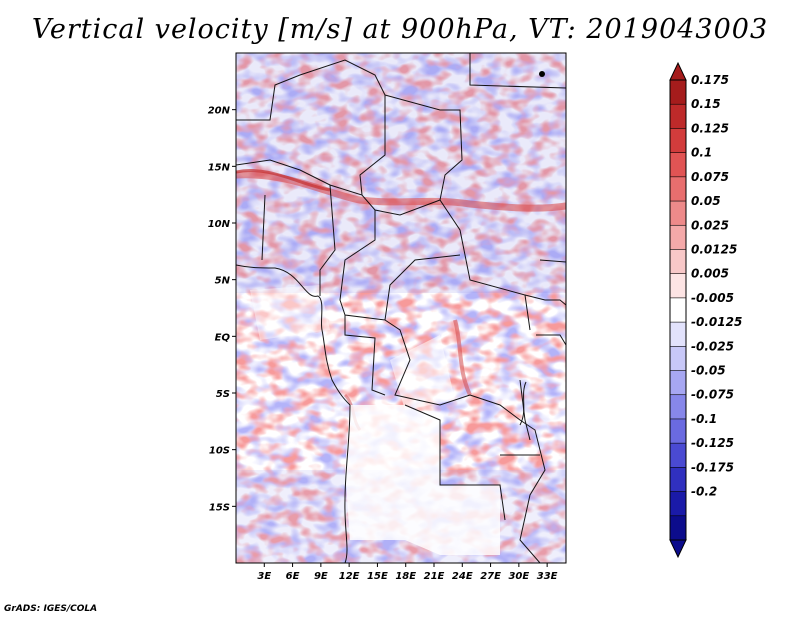  I want to click on colorbar-label: 0.005, so click(710, 274).